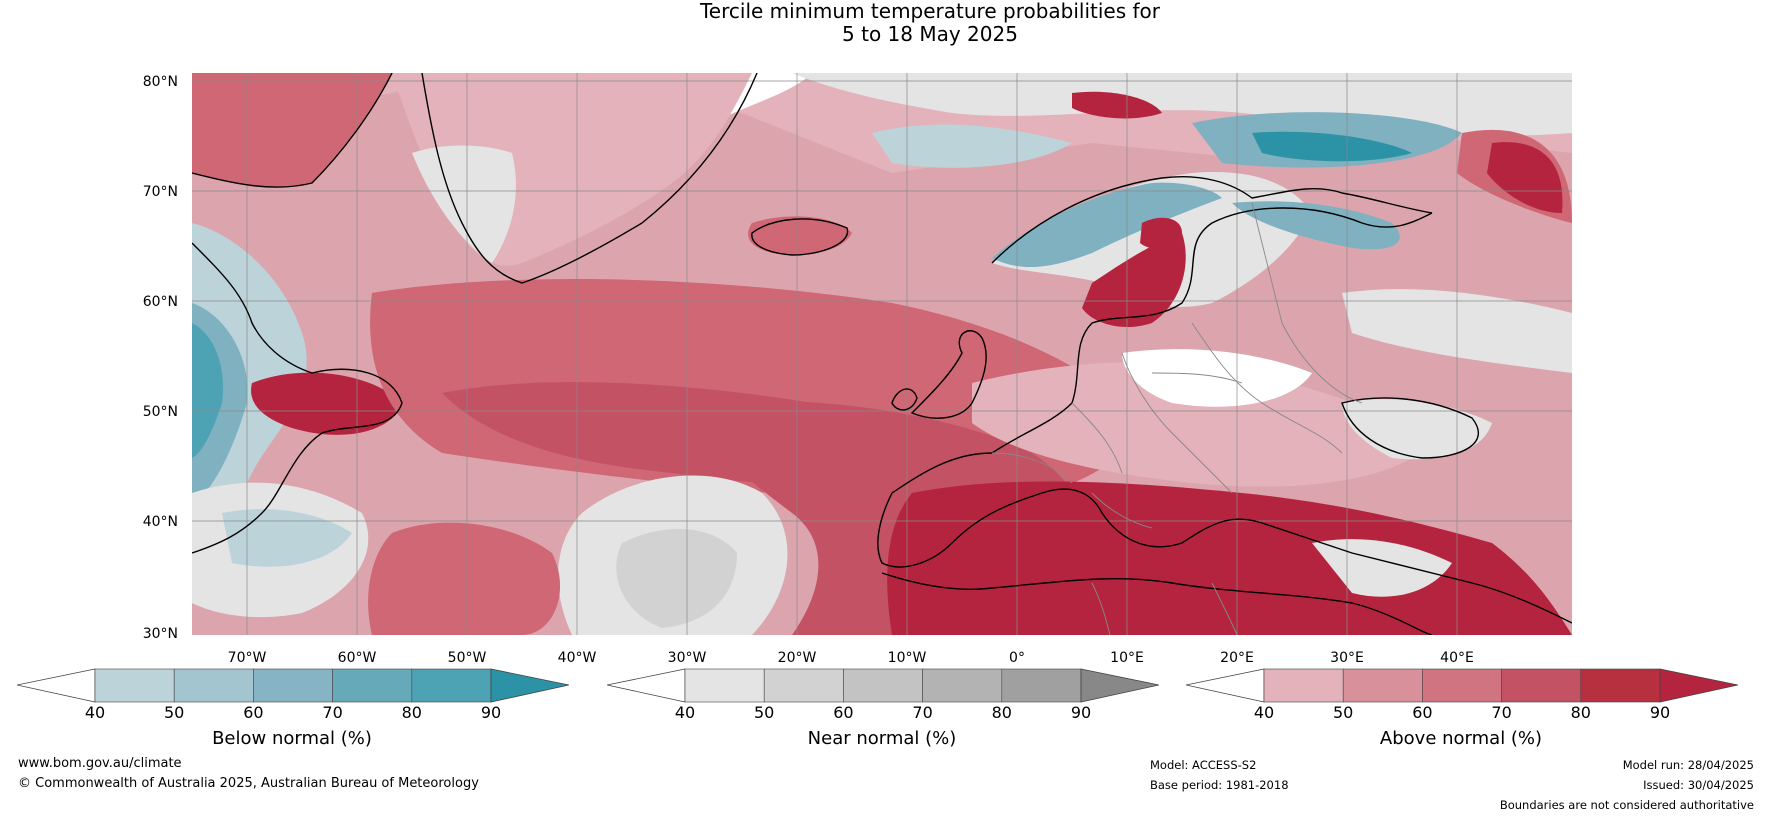 The image size is (1770, 816). What do you see at coordinates (207, 390) in the screenshot?
I see `region-below-canada-core` at bounding box center [207, 390].